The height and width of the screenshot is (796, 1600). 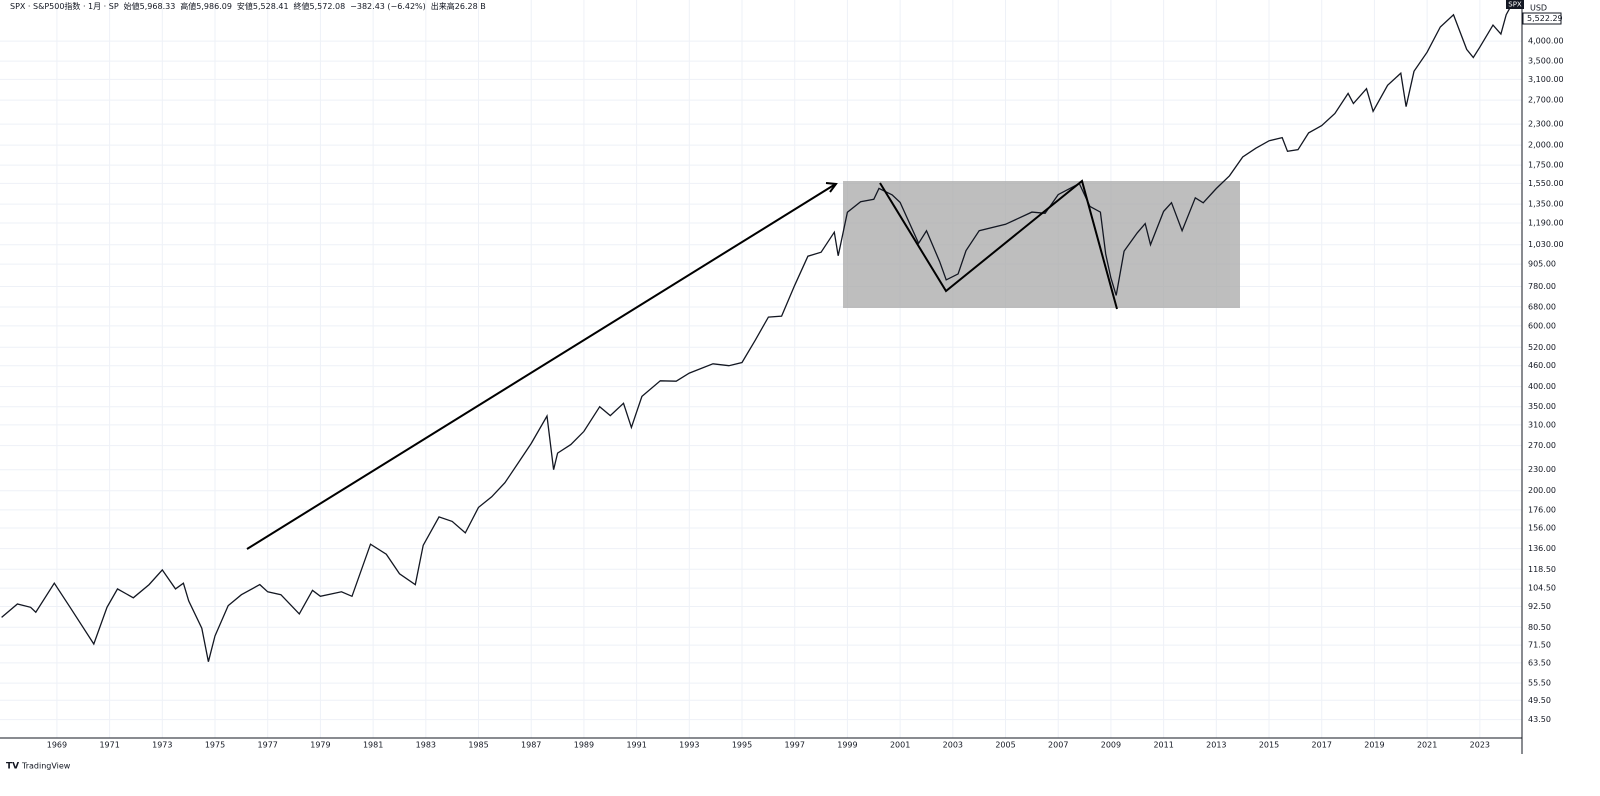 What do you see at coordinates (1539, 606) in the screenshot?
I see `y-tick-label: 92.50` at bounding box center [1539, 606].